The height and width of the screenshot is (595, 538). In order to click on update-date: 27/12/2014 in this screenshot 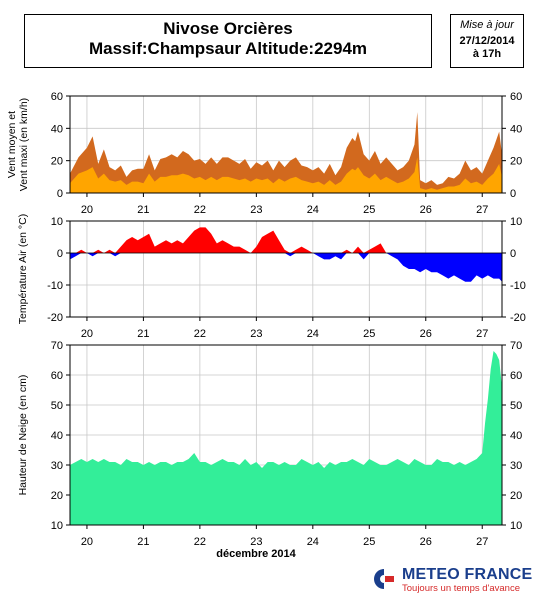, I will do `click(487, 41)`.